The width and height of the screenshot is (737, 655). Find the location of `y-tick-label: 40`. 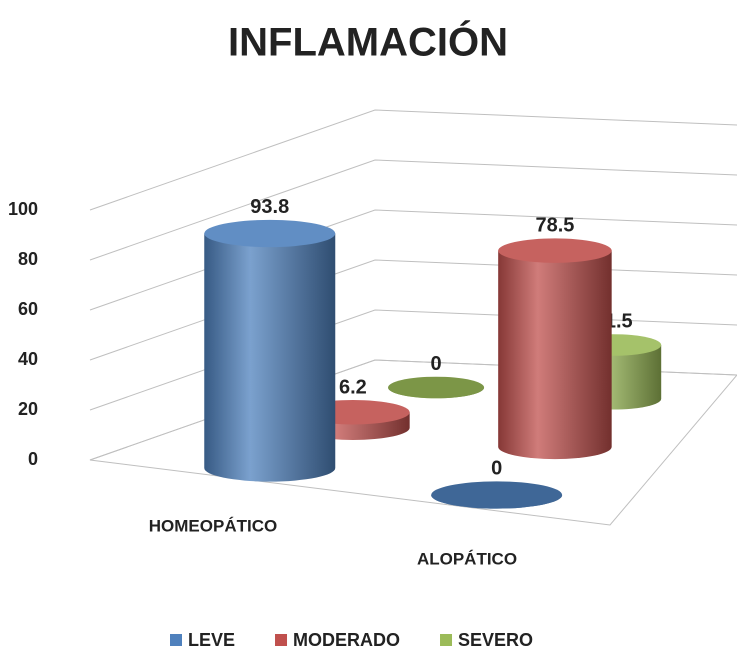

y-tick-label: 40 is located at coordinates (28, 359).